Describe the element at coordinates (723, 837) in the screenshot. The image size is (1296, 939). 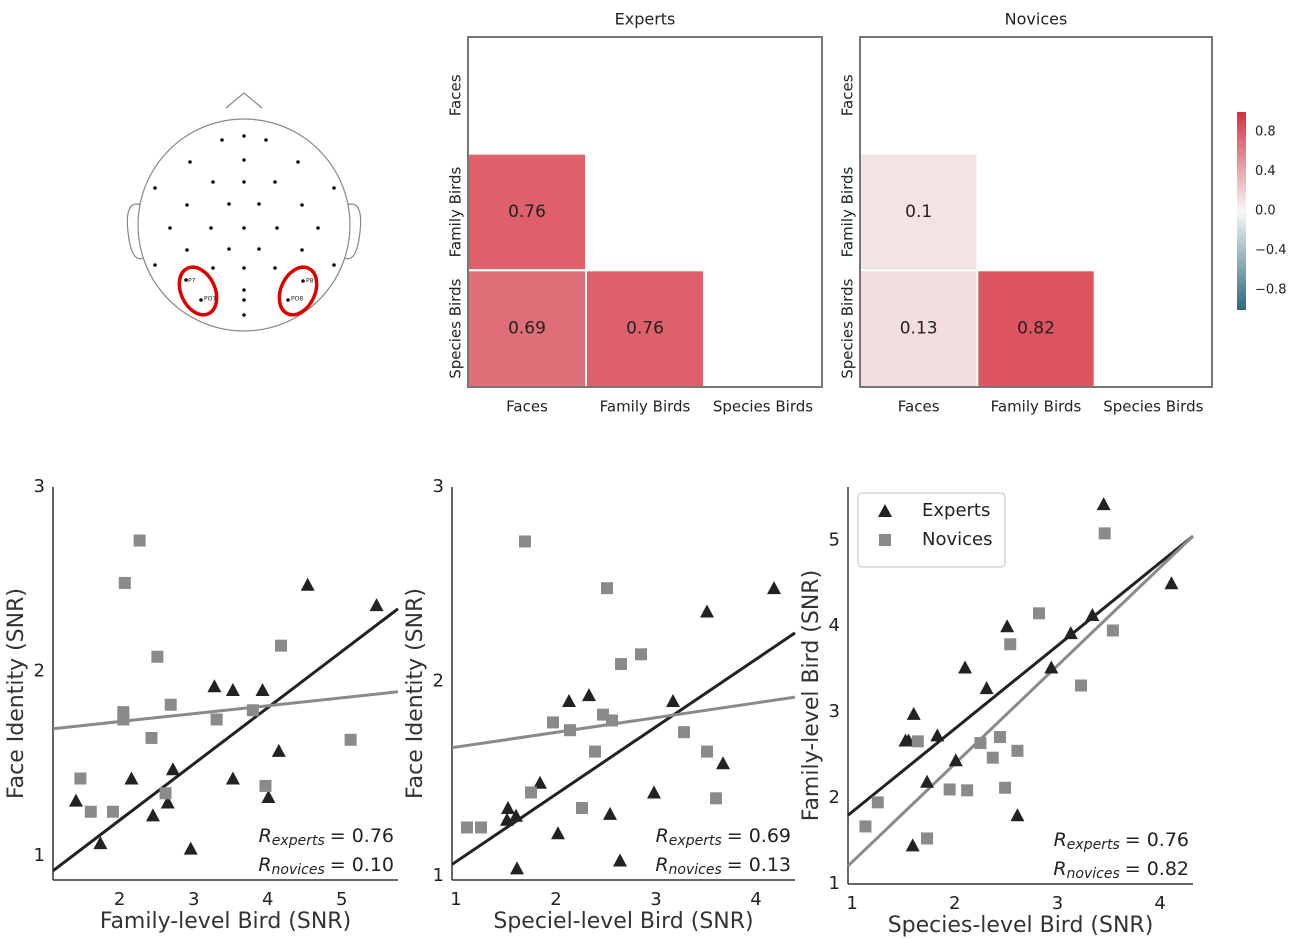
I see `annotation: Rexperts = 0.69` at that location.